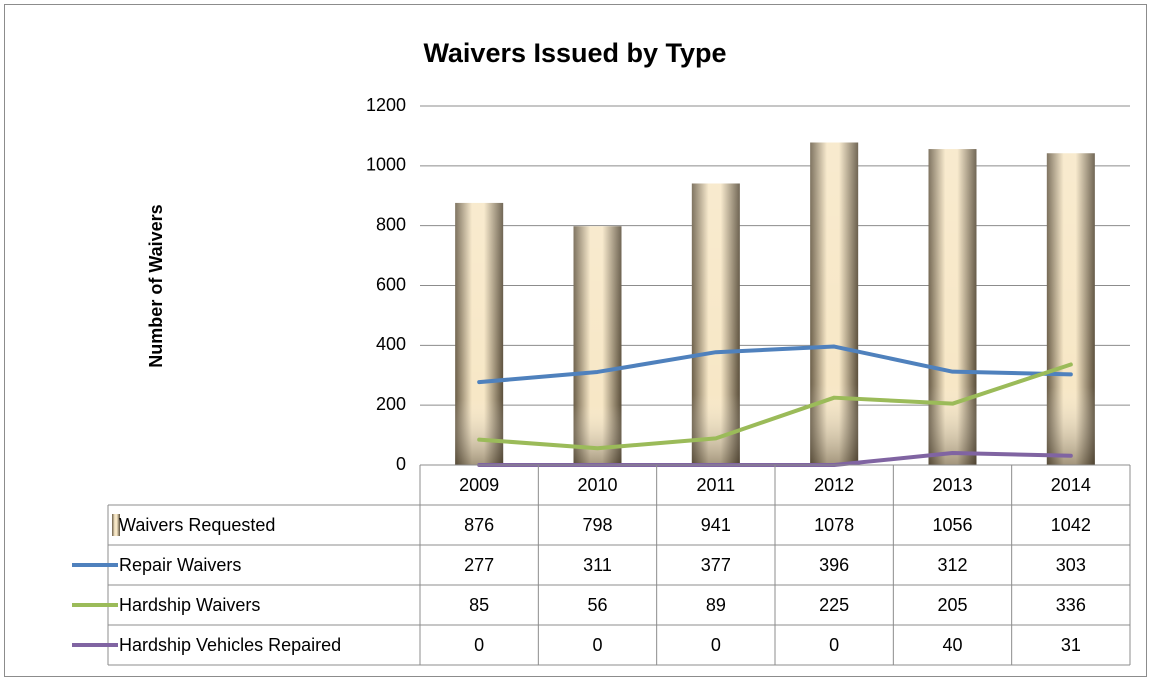 The height and width of the screenshot is (681, 1151). Describe the element at coordinates (716, 525) in the screenshot. I see `table-value: 941` at that location.